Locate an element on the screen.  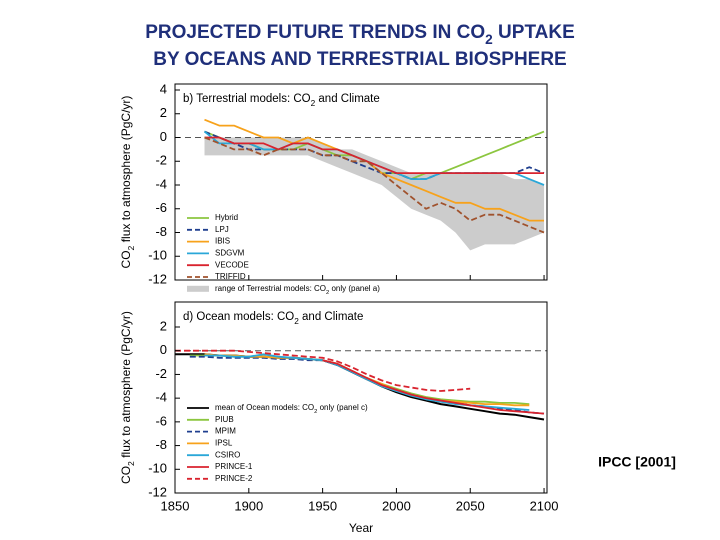
panel-title: b) Terrestrial models: CO2 and Climate is located at coordinates (281, 100).